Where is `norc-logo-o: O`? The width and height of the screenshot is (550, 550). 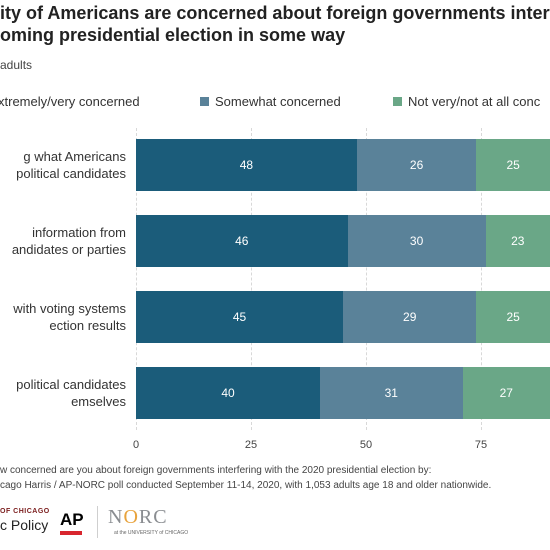
norc-logo-o: O is located at coordinates (131, 517).